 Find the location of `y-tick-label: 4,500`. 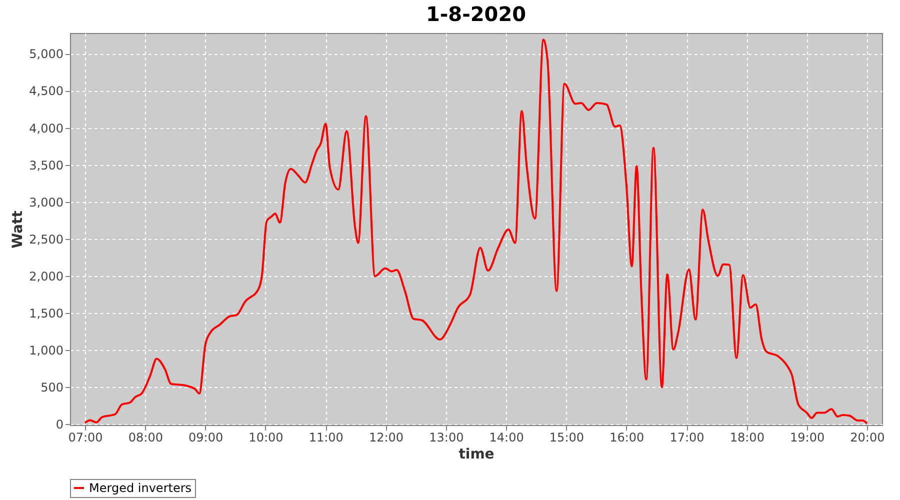

y-tick-label: 4,500 is located at coordinates (46, 91).